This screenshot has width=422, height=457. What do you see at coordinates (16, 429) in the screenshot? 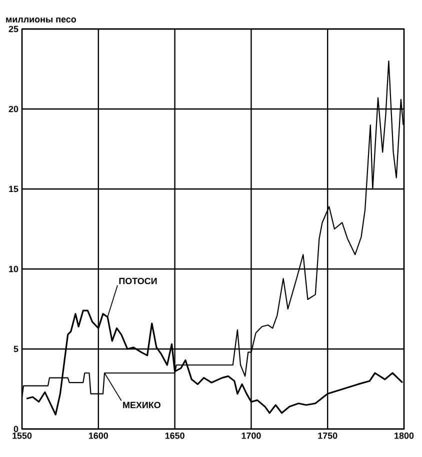
I see `y-tick-label: 0` at bounding box center [16, 429].